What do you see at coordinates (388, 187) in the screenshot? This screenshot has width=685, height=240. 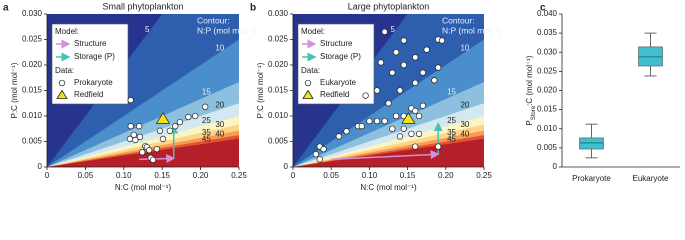 I see `x-label: N:C (mol mol⁻¹)` at bounding box center [388, 187].